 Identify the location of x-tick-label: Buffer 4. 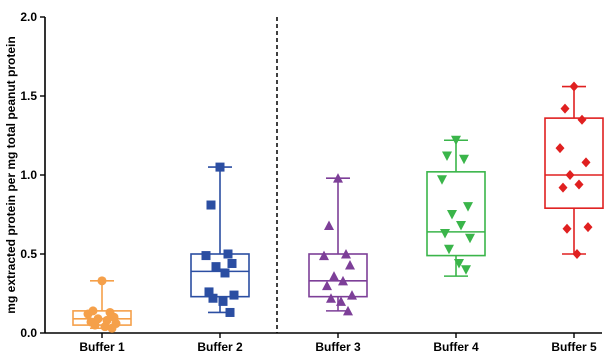
(456, 347).